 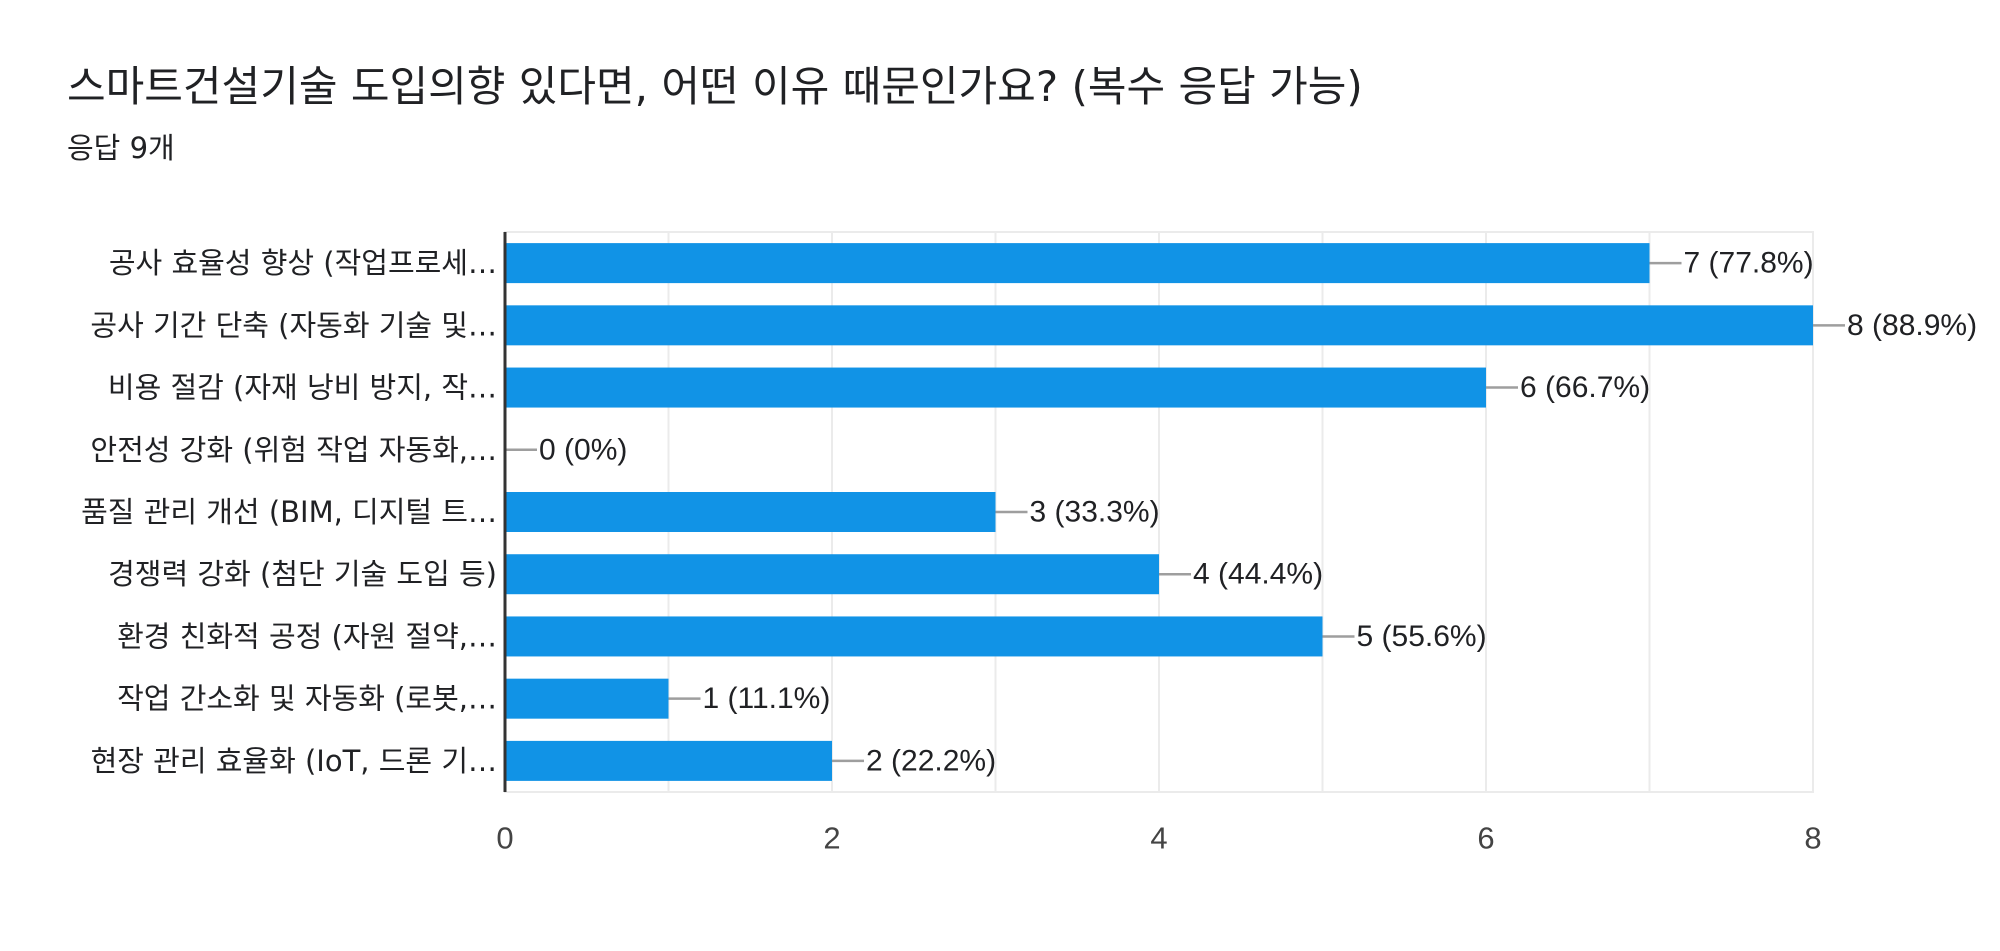 What do you see at coordinates (121, 148) in the screenshot?
I see `response-count: 응답 9개` at bounding box center [121, 148].